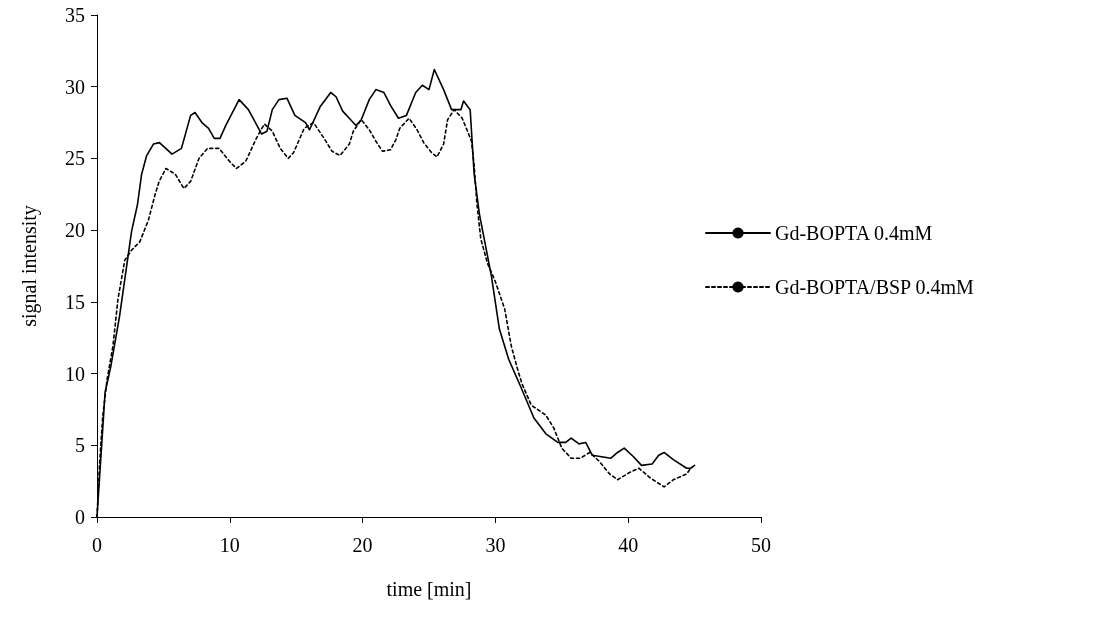  Describe the element at coordinates (628, 545) in the screenshot. I see `x-tick-label: 40` at that location.